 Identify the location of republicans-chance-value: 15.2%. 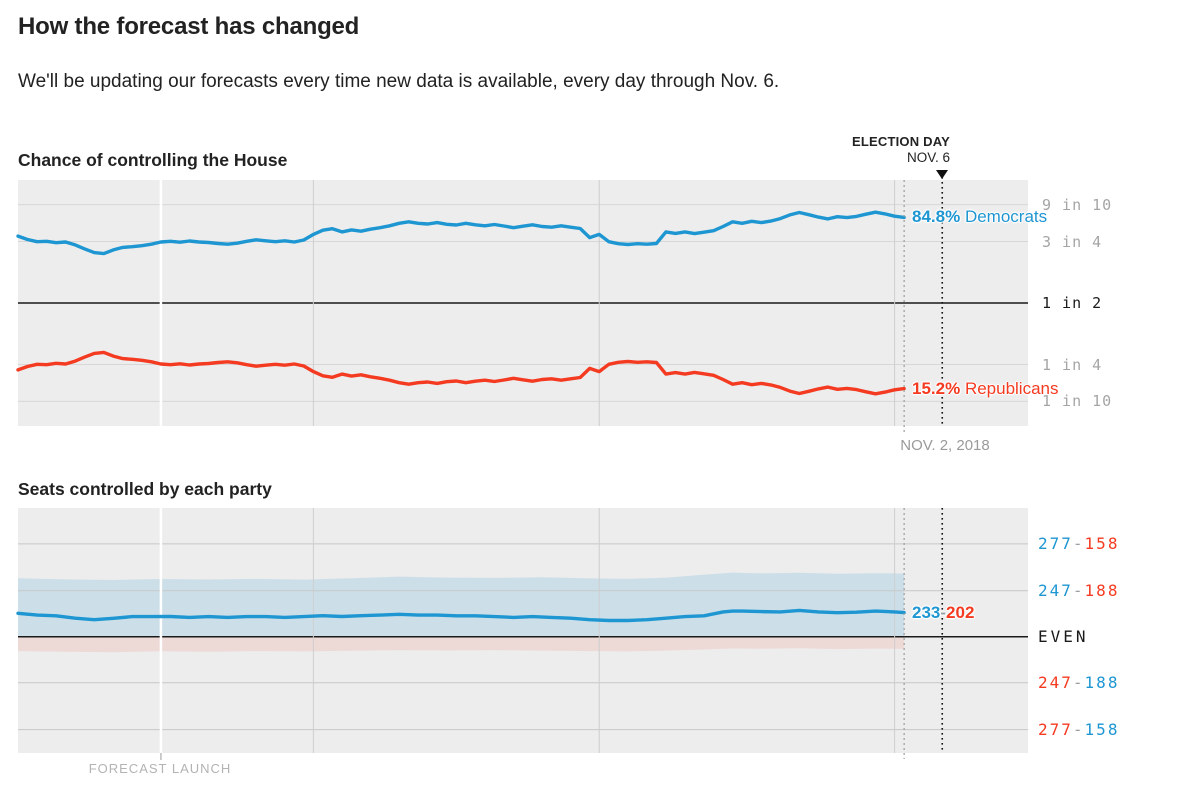
(936, 388).